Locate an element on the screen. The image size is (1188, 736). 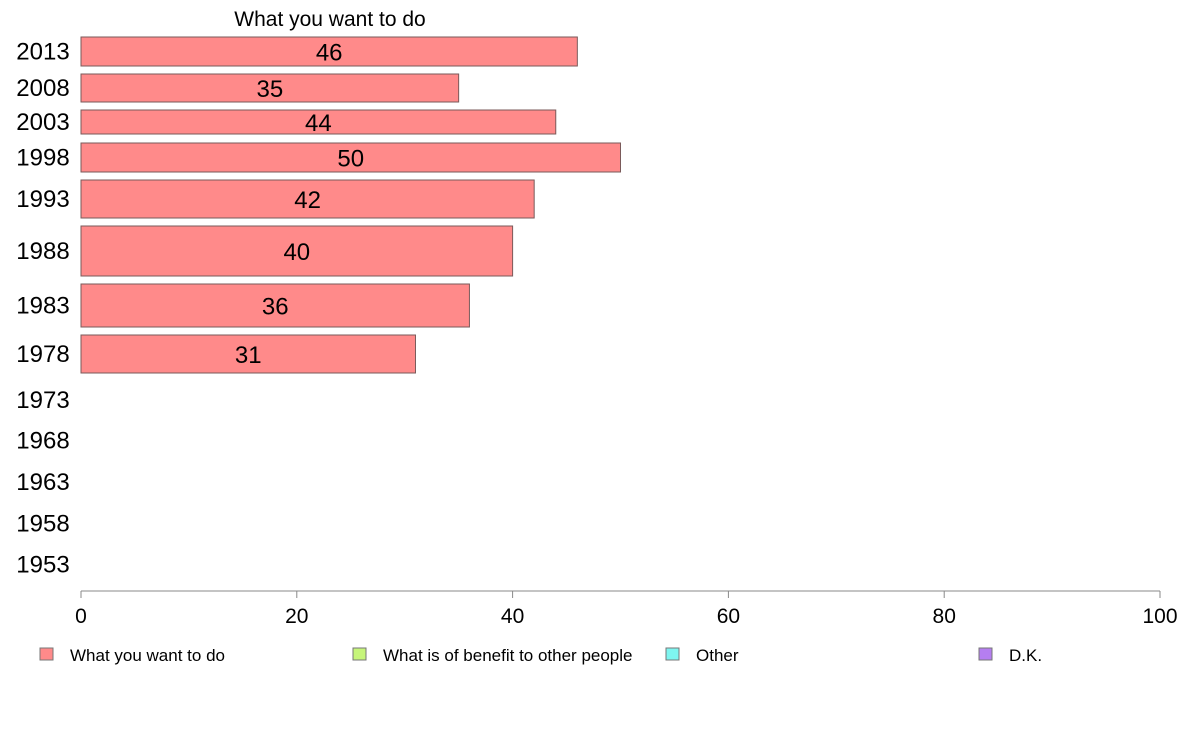
y-tick-label: 2003 is located at coordinates (42, 122).